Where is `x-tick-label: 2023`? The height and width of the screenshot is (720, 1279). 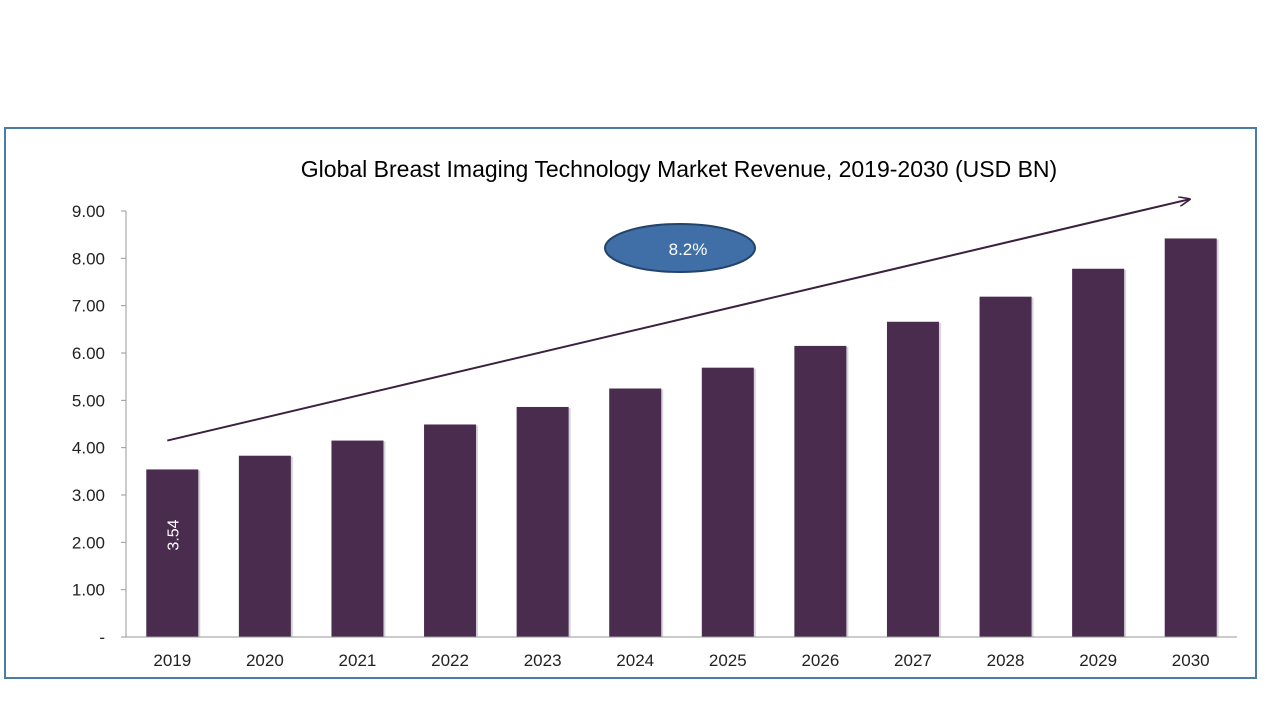
x-tick-label: 2023 is located at coordinates (543, 660).